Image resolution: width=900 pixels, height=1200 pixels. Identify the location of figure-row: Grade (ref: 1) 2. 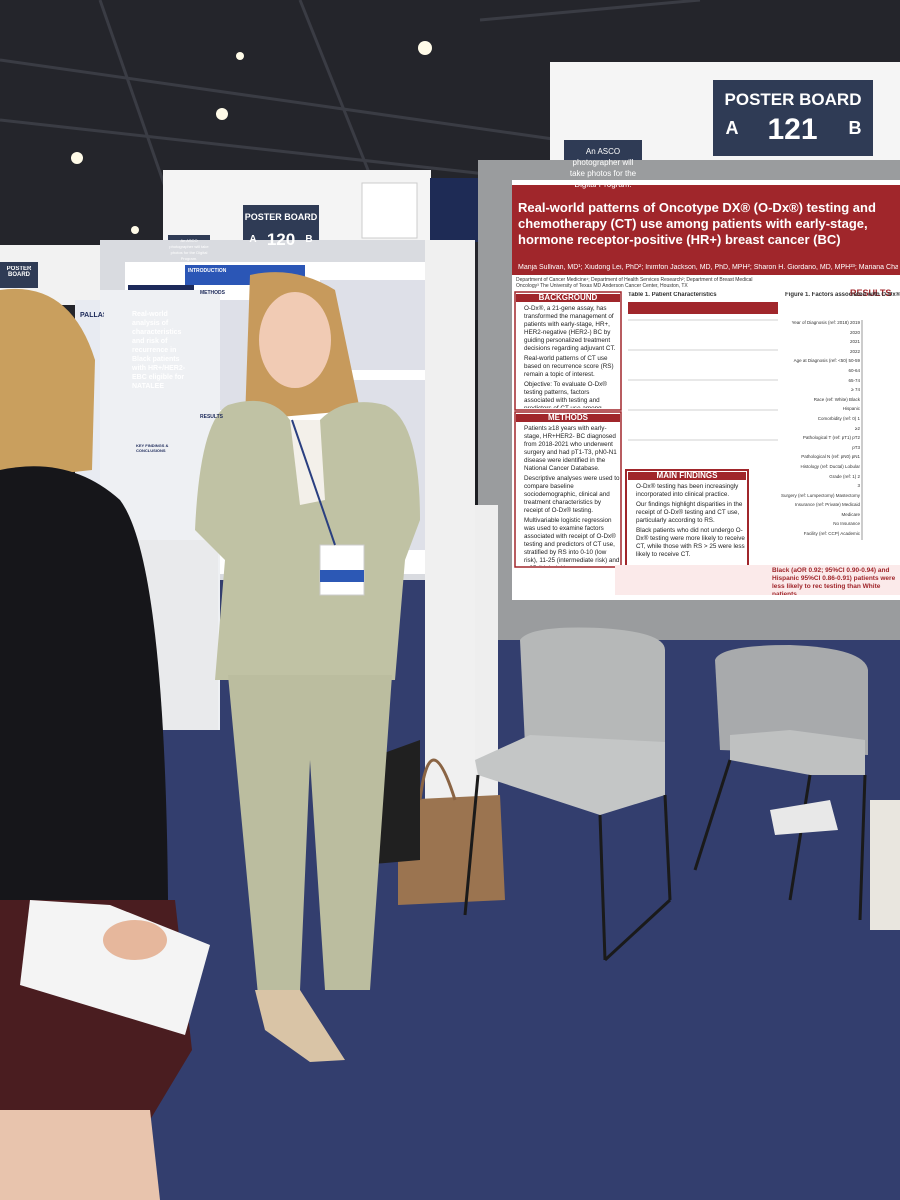
(844, 476).